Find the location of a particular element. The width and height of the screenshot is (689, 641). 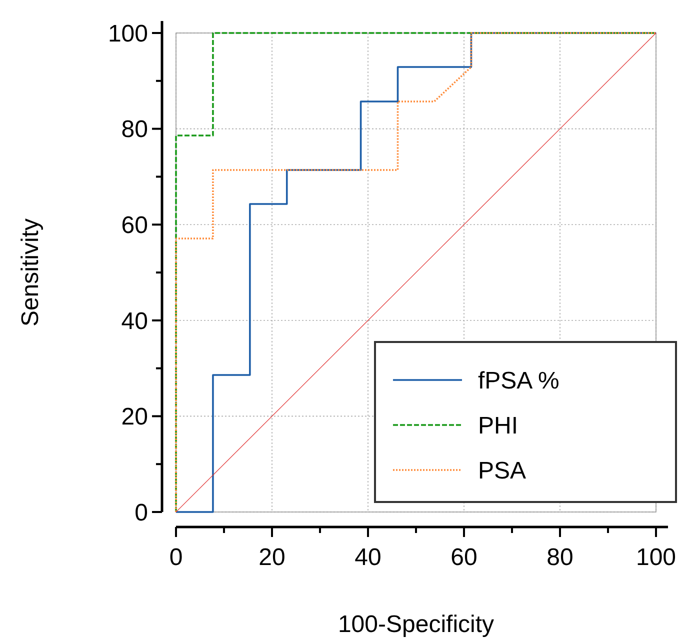

x-axis-title: 100-Specificity is located at coordinates (416, 624).